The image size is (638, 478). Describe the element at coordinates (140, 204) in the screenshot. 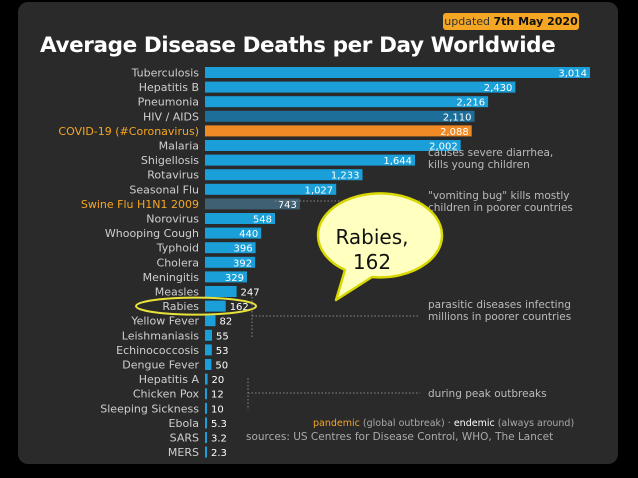

I see `category-label: Swine Flu H1N1 2009` at that location.